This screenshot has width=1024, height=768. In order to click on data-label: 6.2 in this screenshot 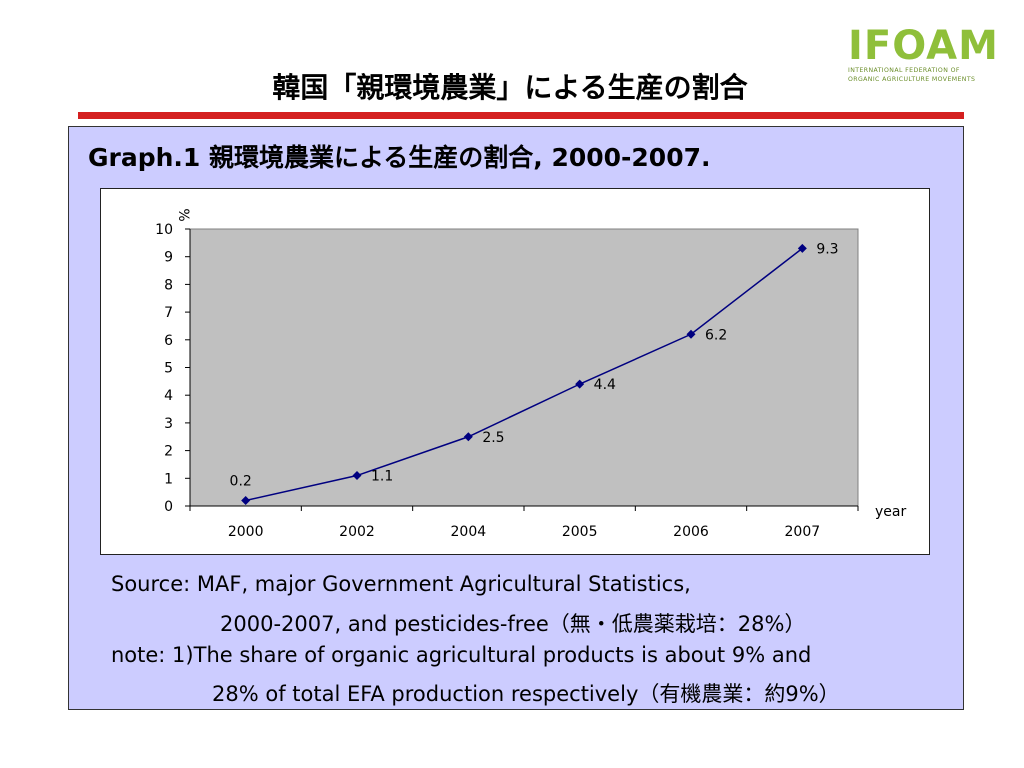, I will do `click(716, 335)`.